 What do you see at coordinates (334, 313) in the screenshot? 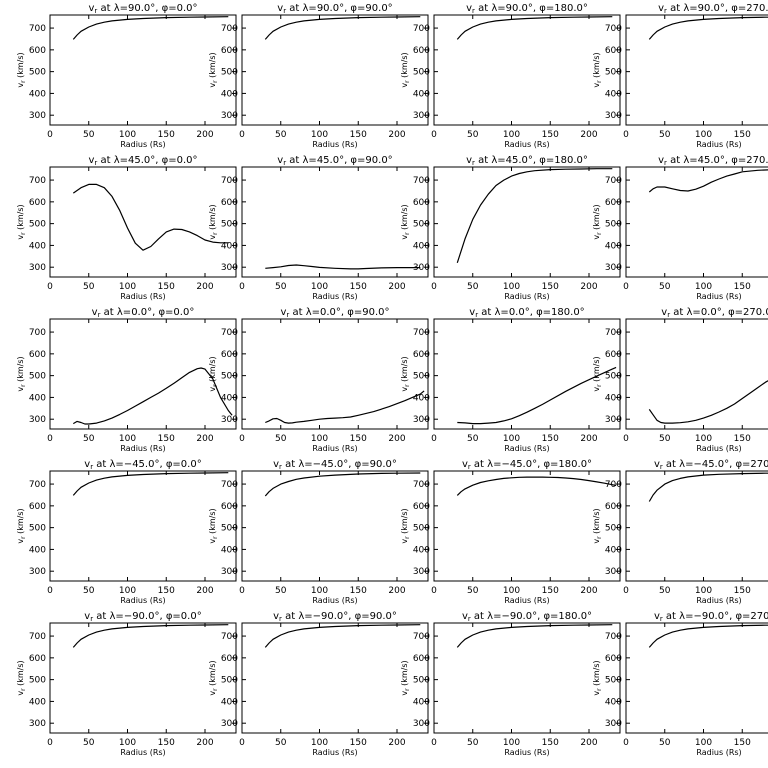
I see `chart-title: vr at λ=0.0°, φ=90.0°` at bounding box center [334, 313].